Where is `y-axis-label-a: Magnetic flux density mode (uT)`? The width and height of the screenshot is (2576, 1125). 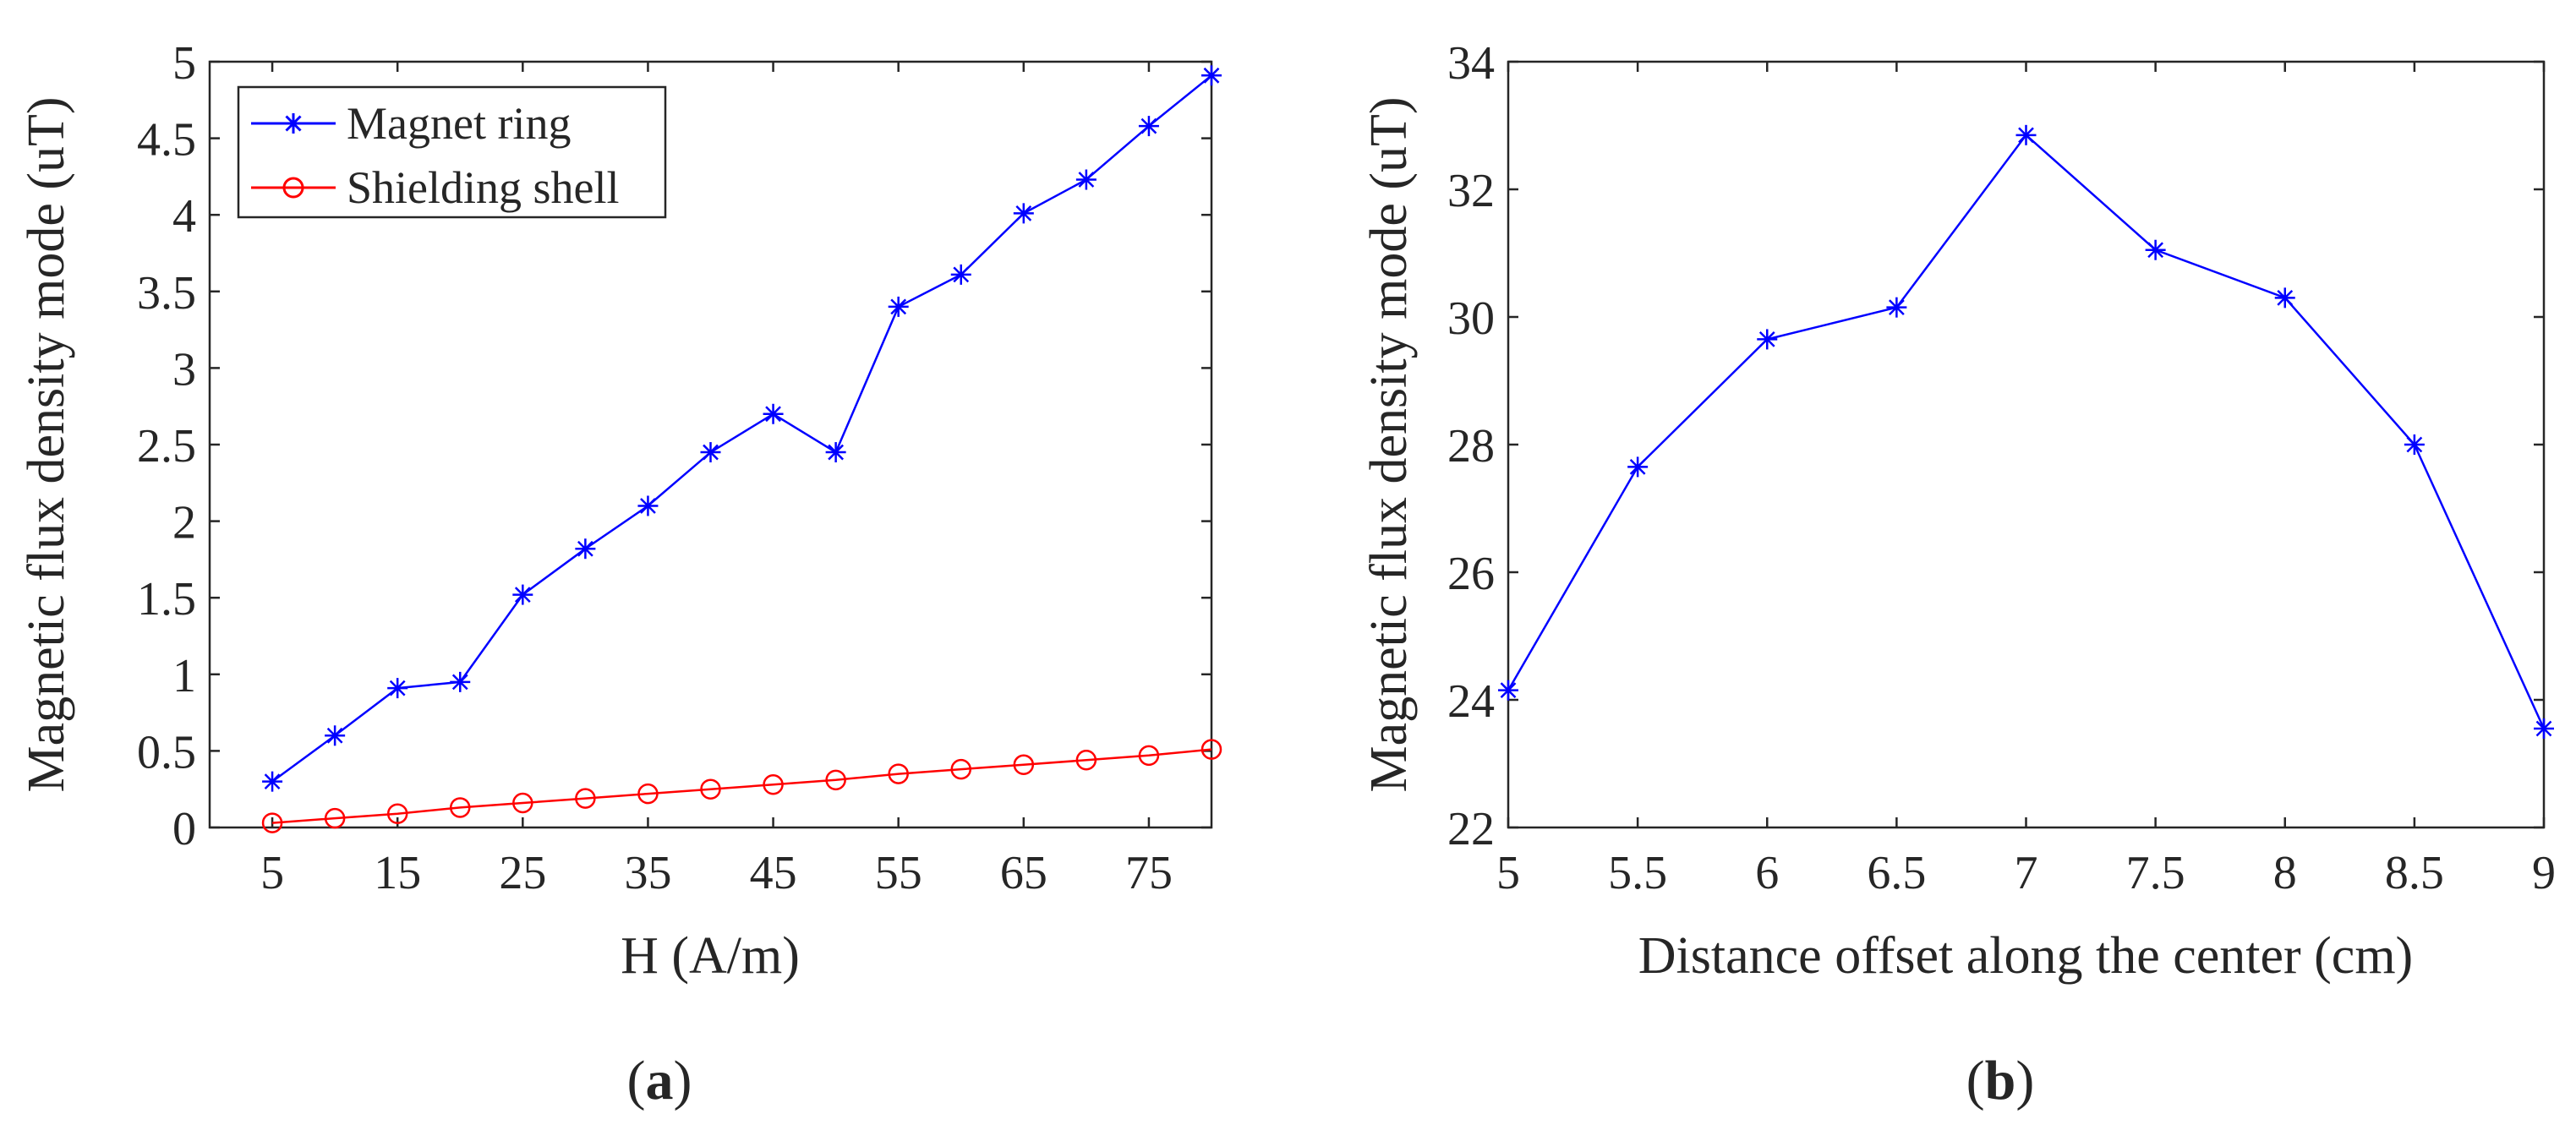 y-axis-label-a: Magnetic flux density mode (uT) is located at coordinates (46, 444).